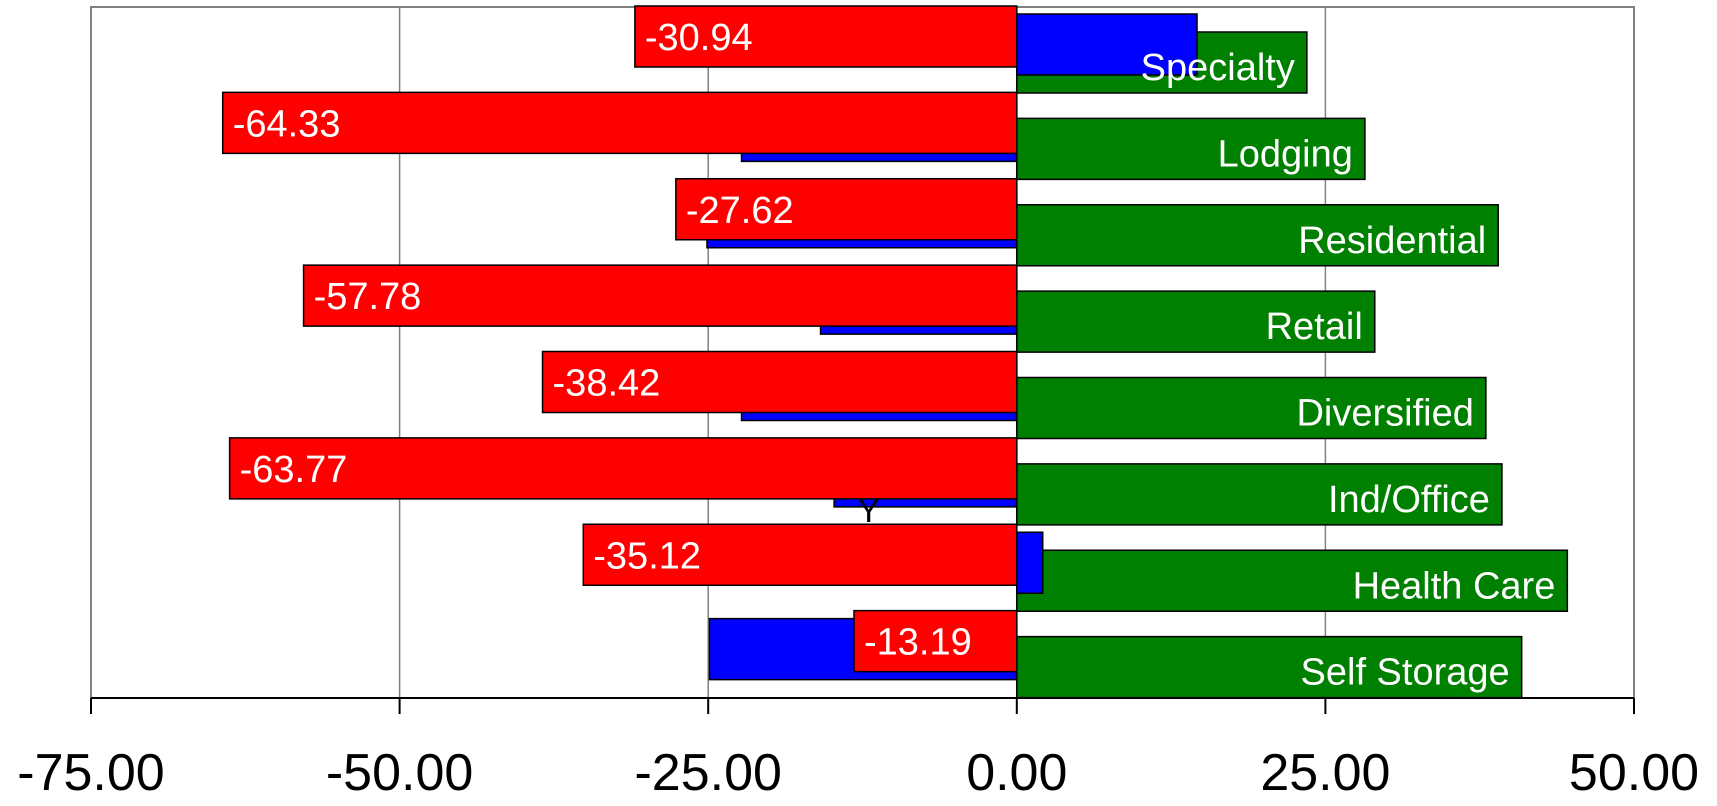 The image size is (1717, 806). I want to click on bar-green-self-storage, so click(1269, 667).